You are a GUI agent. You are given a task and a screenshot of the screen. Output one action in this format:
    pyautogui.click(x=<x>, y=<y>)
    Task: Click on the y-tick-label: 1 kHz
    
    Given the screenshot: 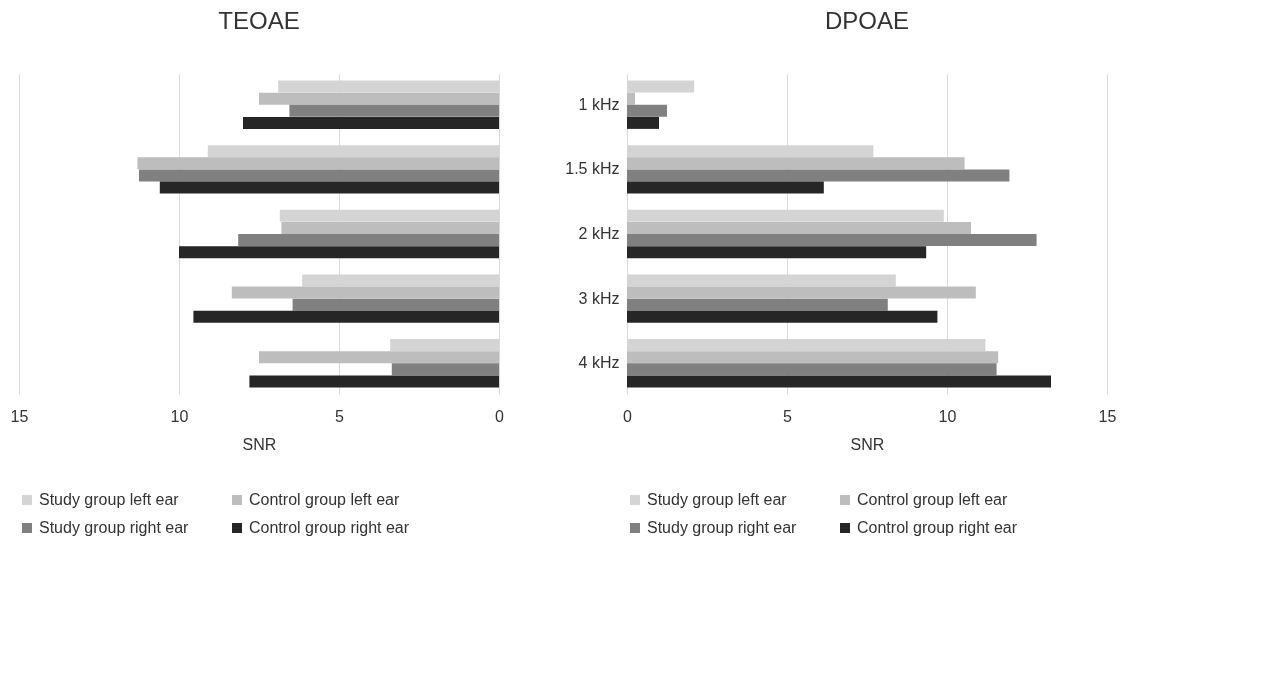 What is the action you would take?
    pyautogui.click(x=599, y=104)
    